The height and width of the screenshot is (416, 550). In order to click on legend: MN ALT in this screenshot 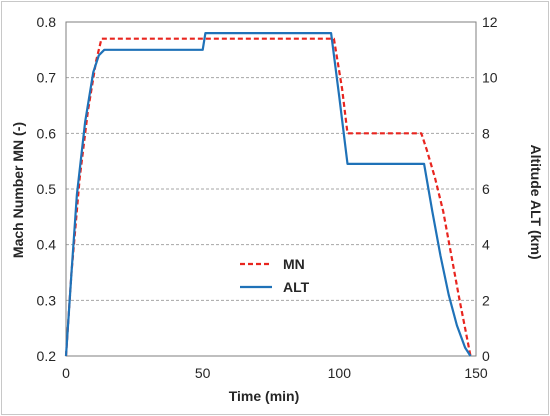, I will do `click(275, 275)`.